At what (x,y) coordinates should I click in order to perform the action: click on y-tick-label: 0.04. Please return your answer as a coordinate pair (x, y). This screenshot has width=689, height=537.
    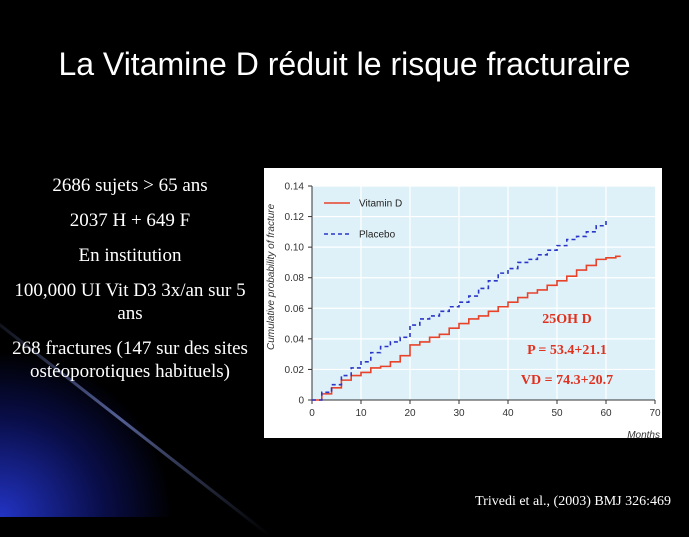
    Looking at the image, I should click on (295, 339).